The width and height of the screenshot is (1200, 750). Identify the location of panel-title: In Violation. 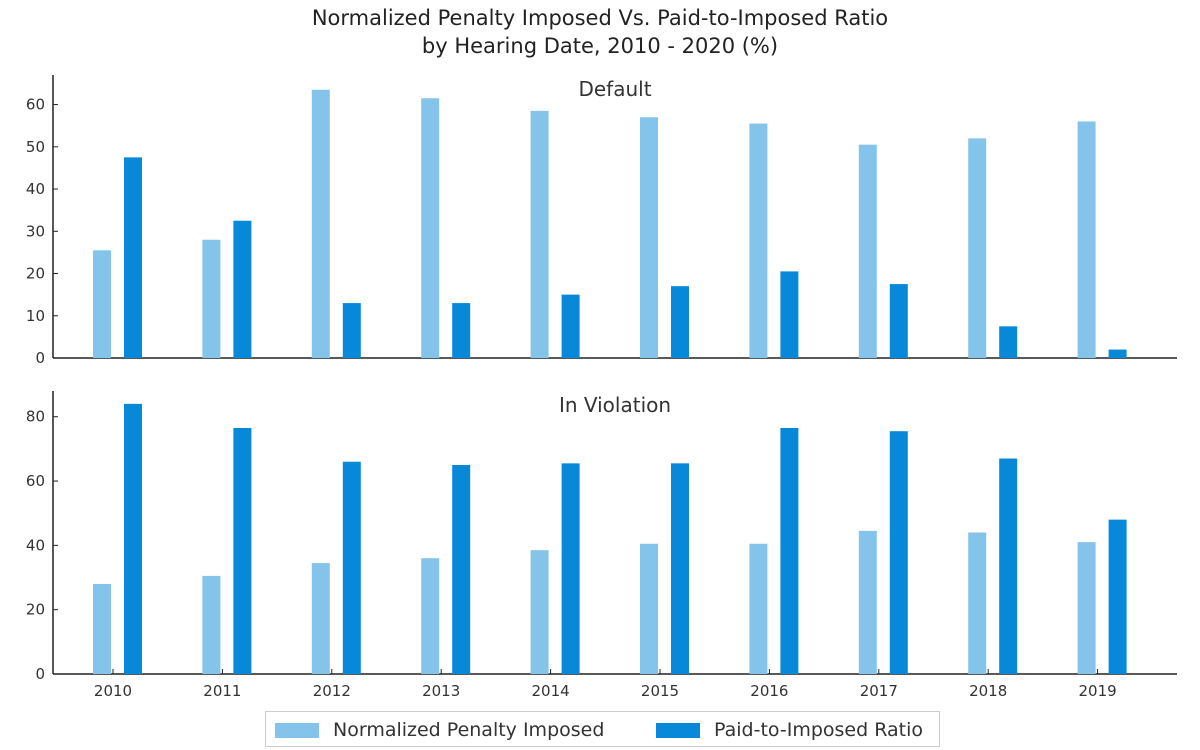
(615, 405).